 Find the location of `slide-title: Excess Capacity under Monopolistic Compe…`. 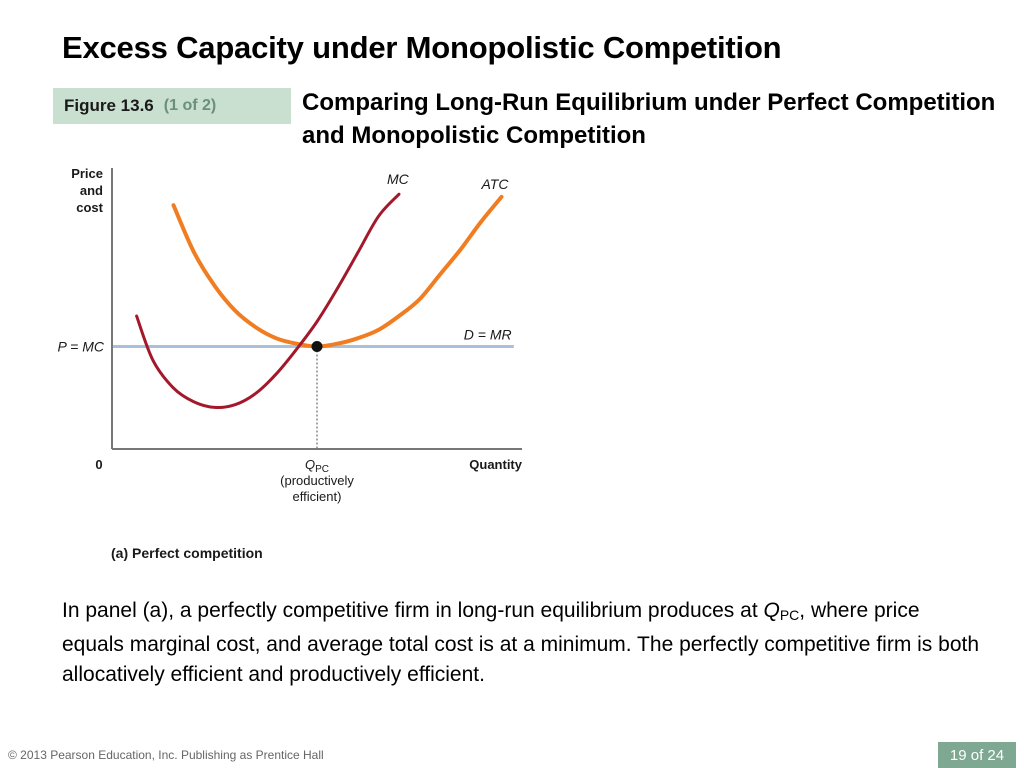

slide-title: Excess Capacity under Monopolistic Compe… is located at coordinates (422, 47).